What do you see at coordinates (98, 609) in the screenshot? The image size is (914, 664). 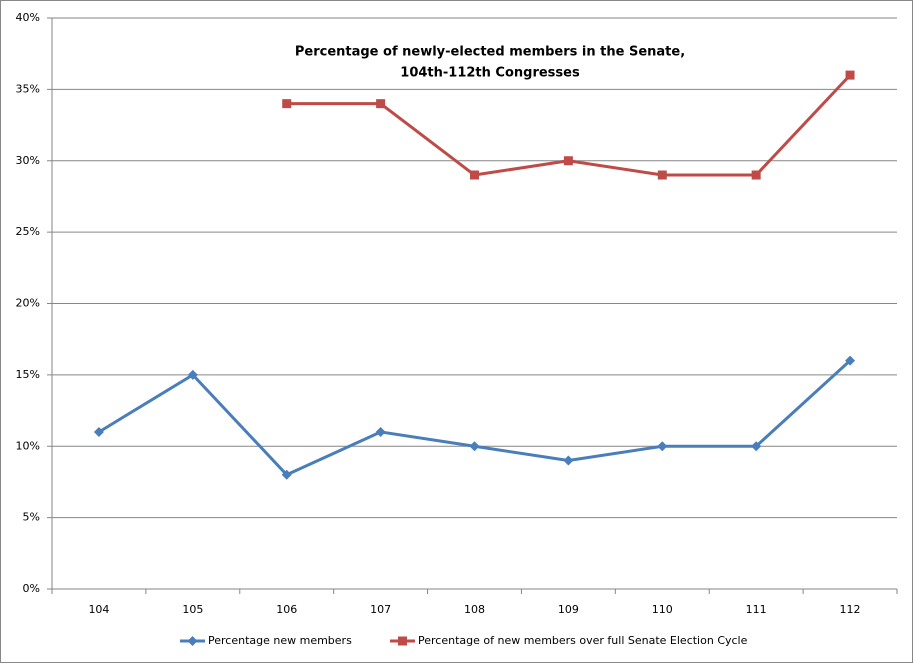 I see `x-tick-label: 104` at bounding box center [98, 609].